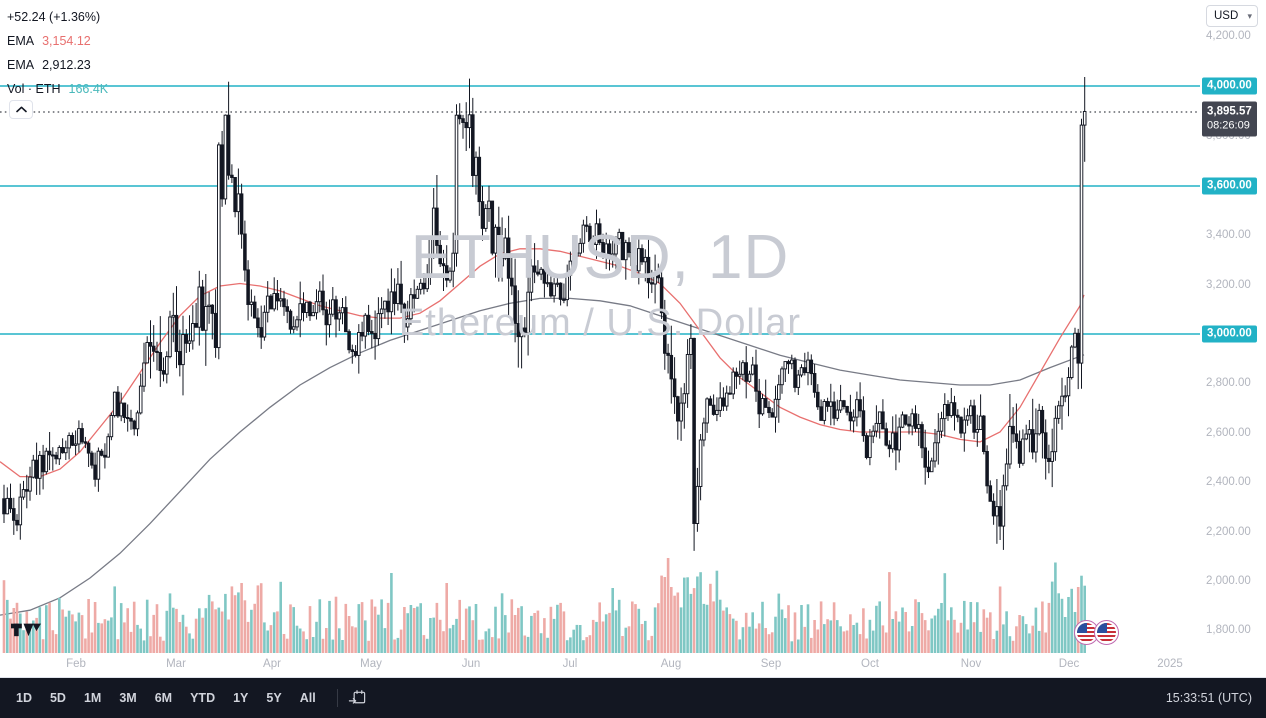 The height and width of the screenshot is (718, 1266). Describe the element at coordinates (1229, 86) in the screenshot. I see `level-price-badge-4000: 4,000.00` at that location.